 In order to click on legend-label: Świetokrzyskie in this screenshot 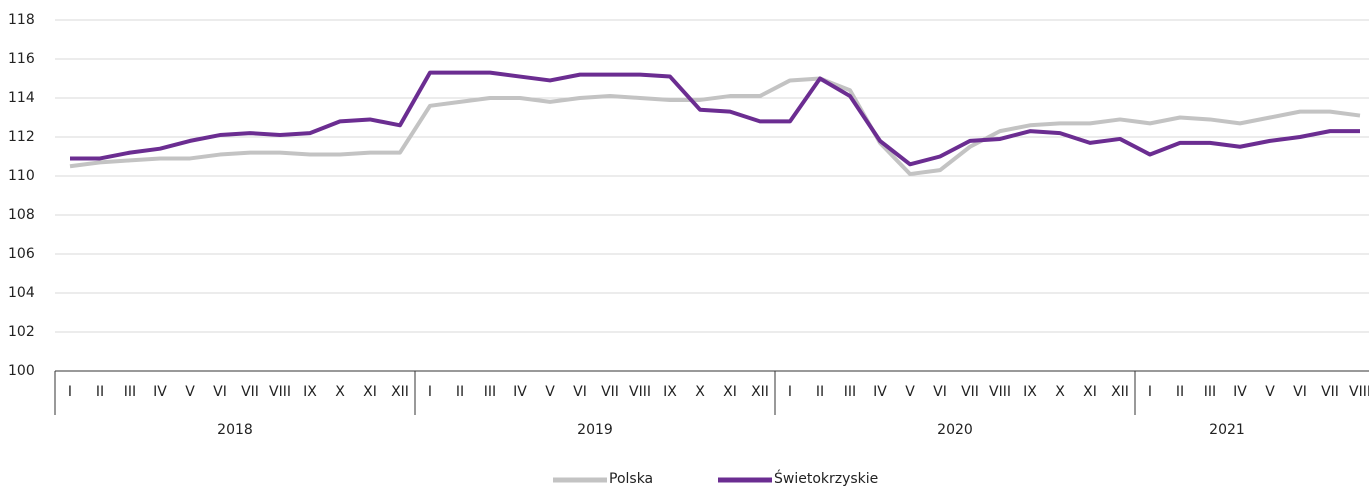, I will do `click(826, 478)`.